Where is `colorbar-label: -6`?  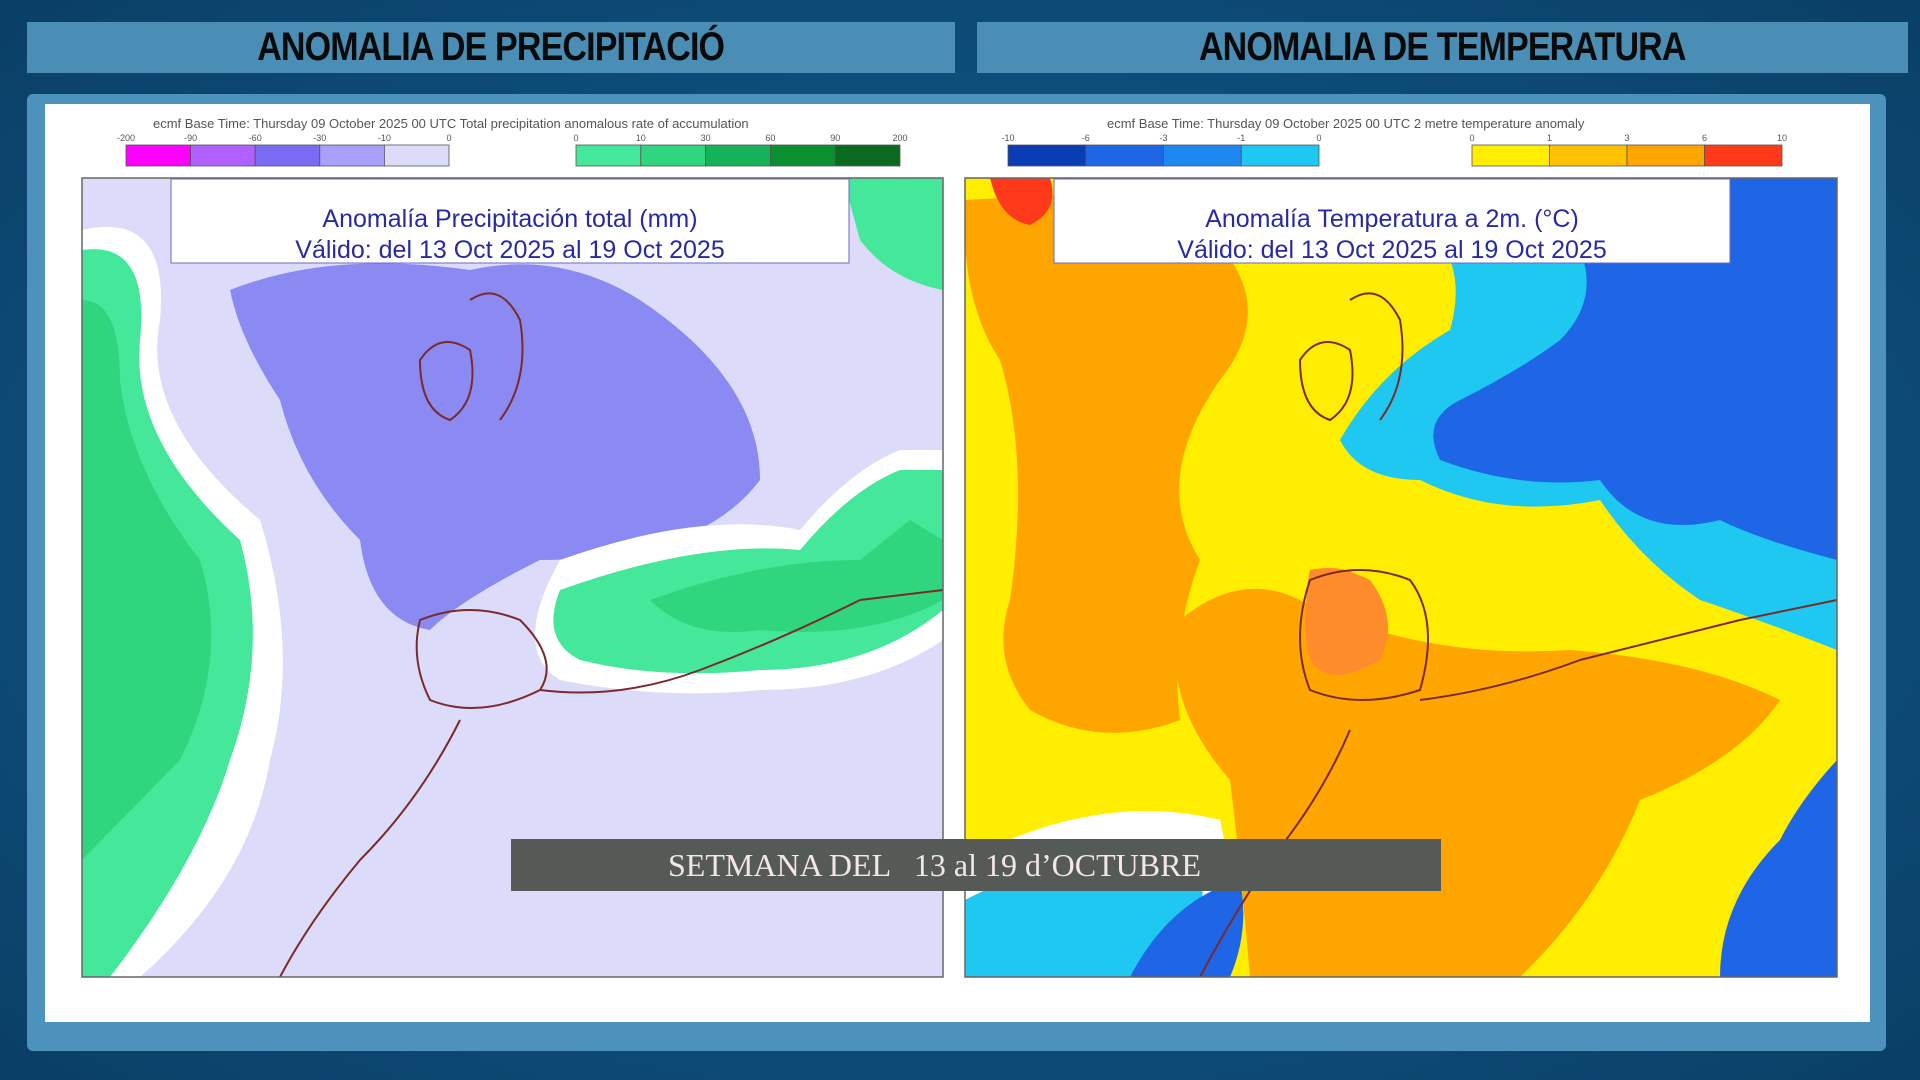
colorbar-label: -6 is located at coordinates (1086, 138).